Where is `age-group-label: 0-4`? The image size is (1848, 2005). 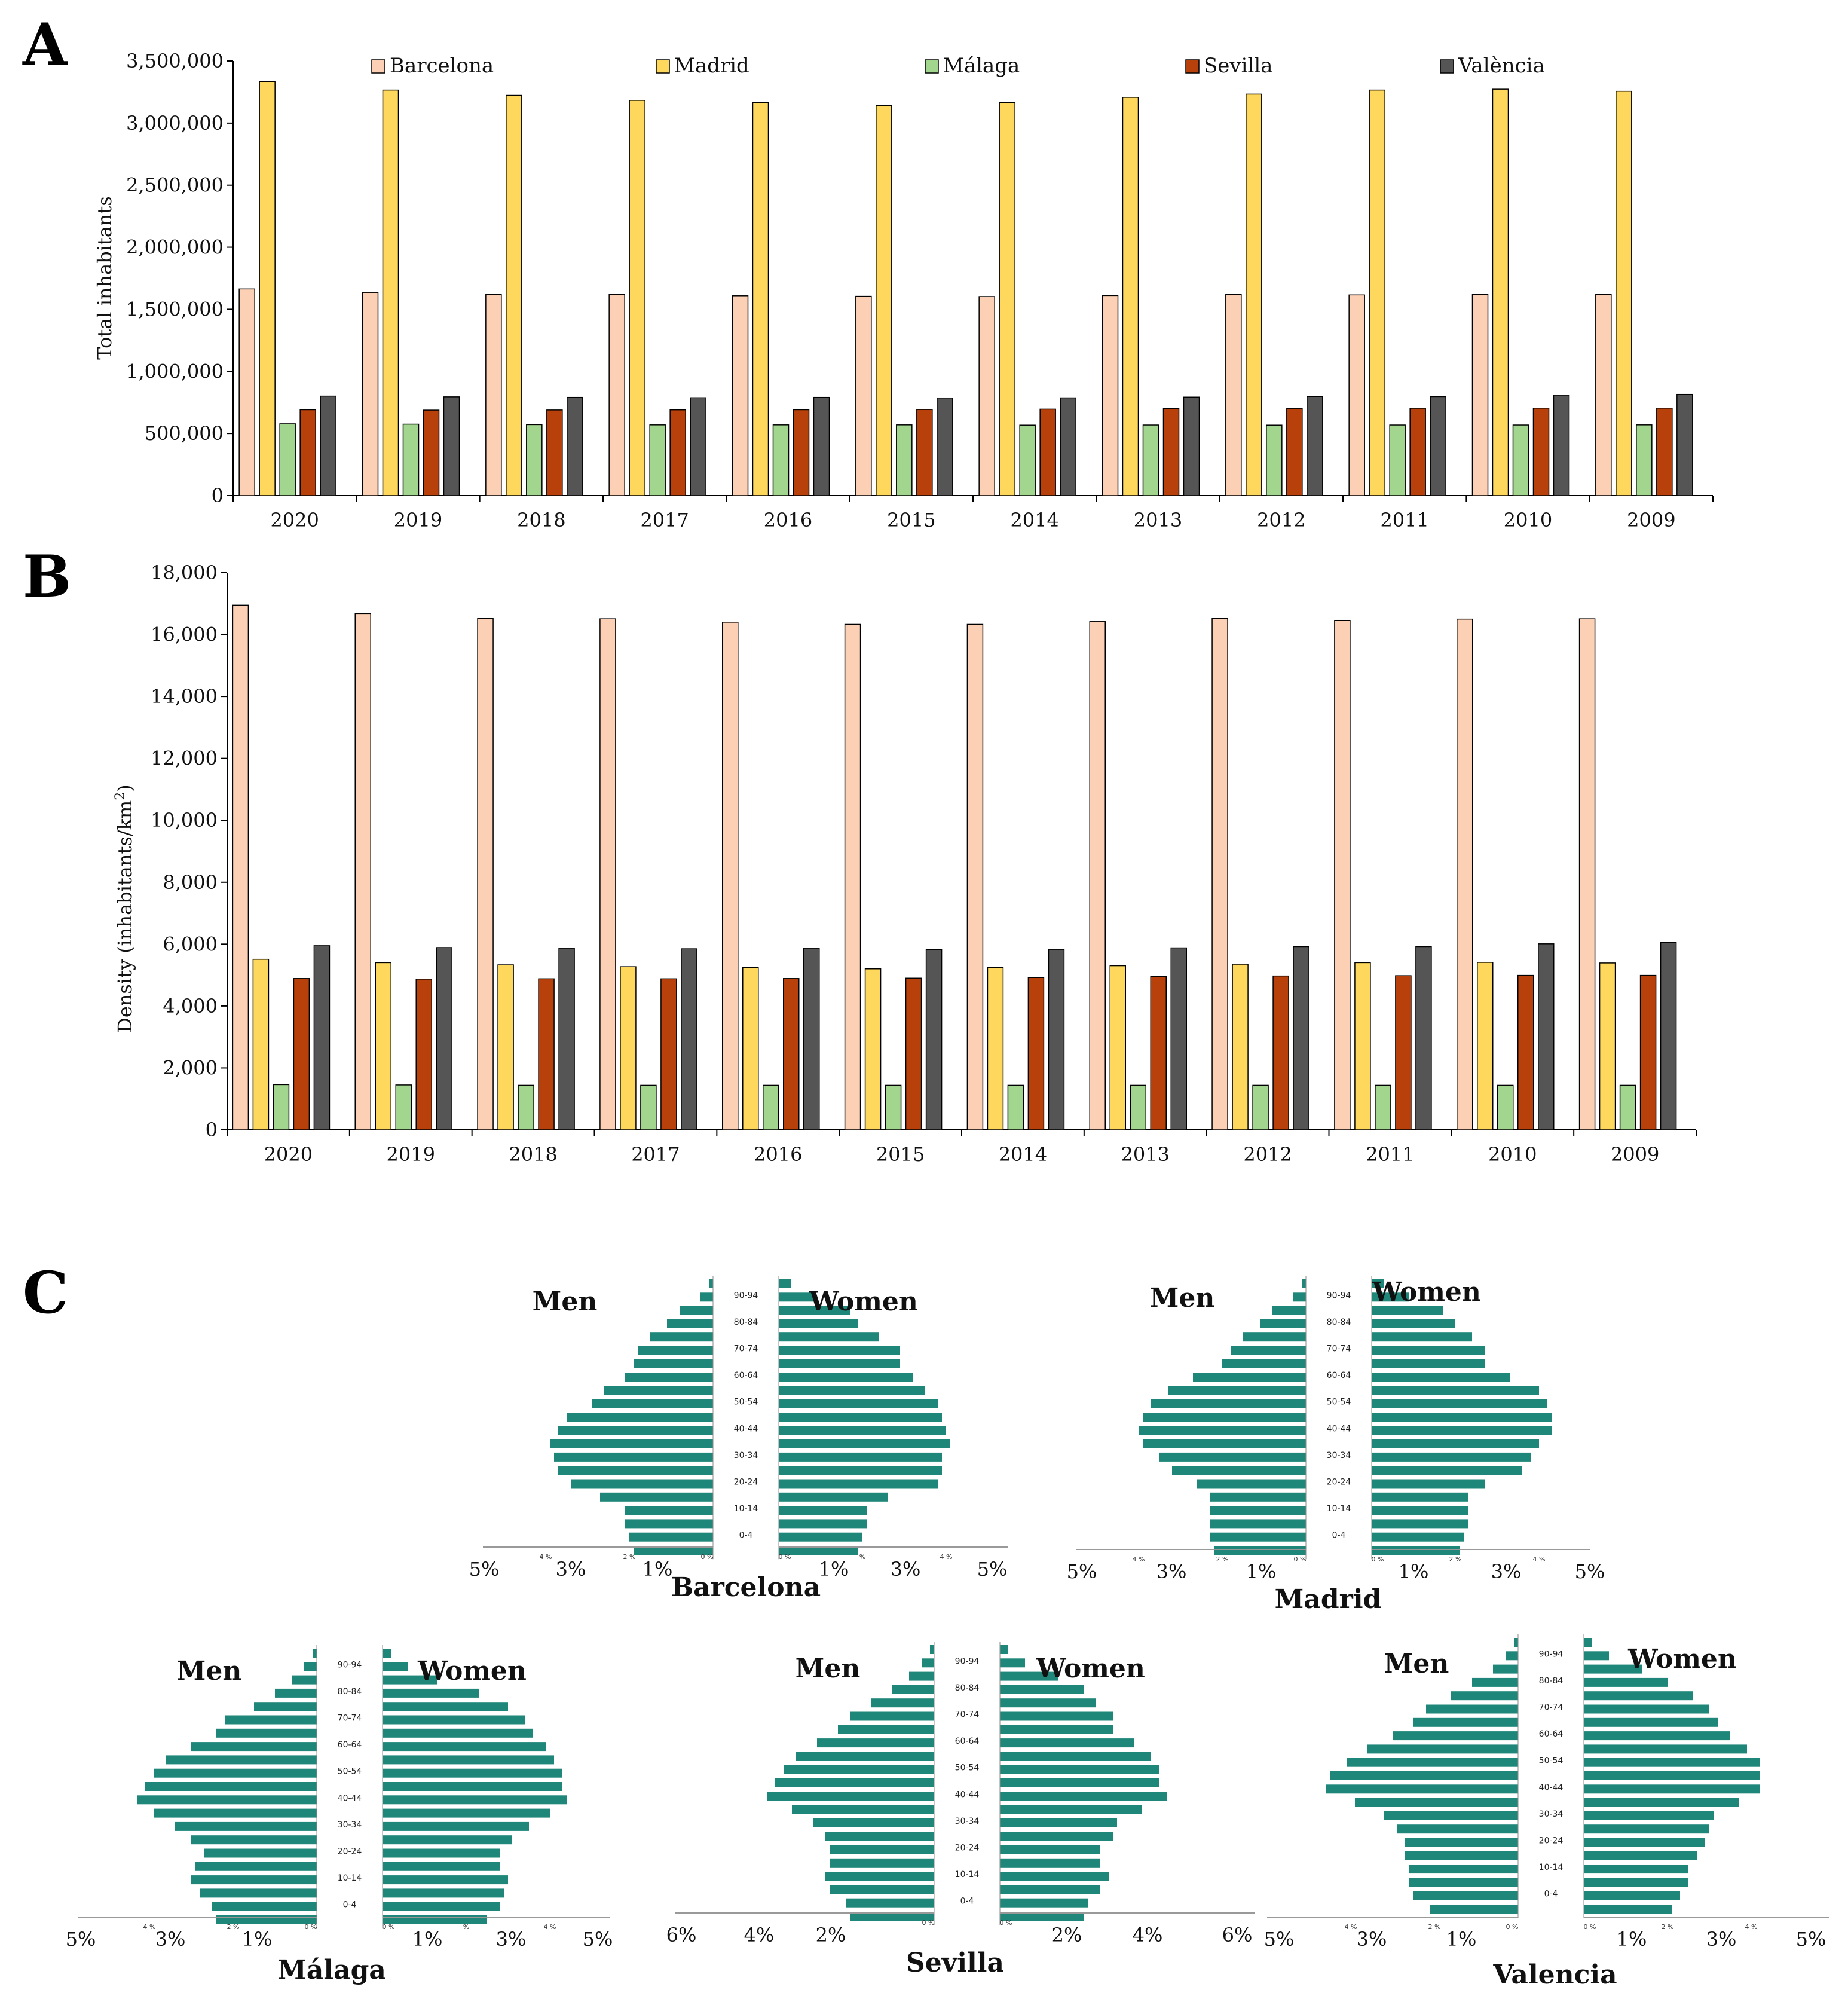 age-group-label: 0-4 is located at coordinates (350, 1905).